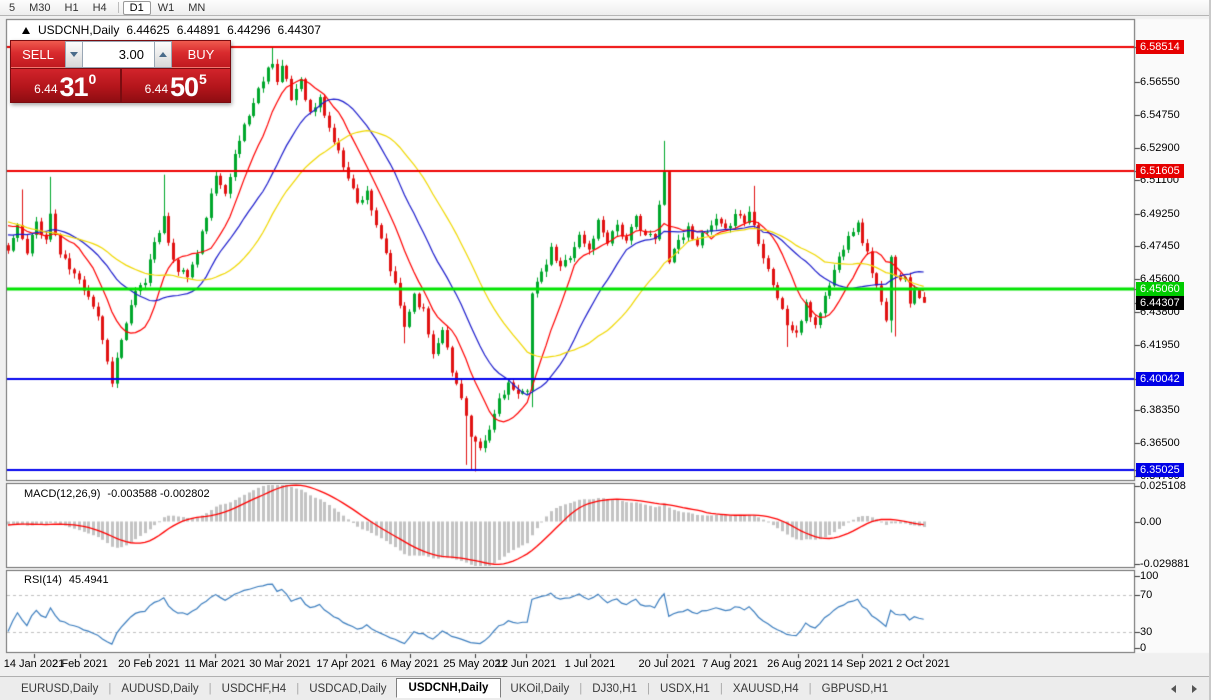 This screenshot has width=1211, height=700. Describe the element at coordinates (198, 30) in the screenshot. I see `ohlc-high: 6.44891` at that location.